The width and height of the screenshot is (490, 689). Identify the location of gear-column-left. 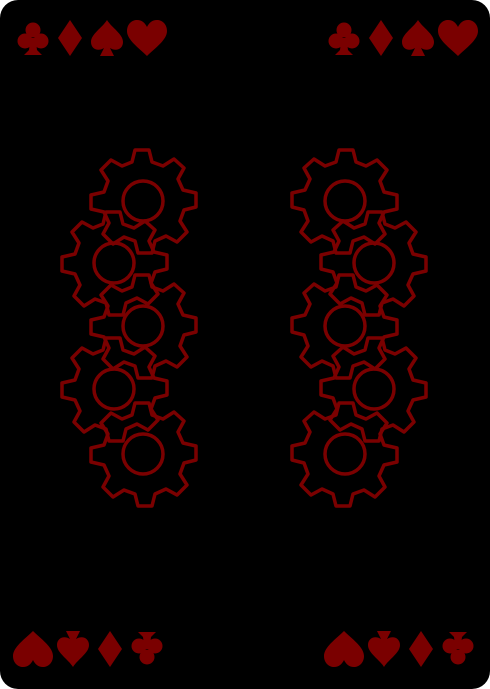
(129, 328).